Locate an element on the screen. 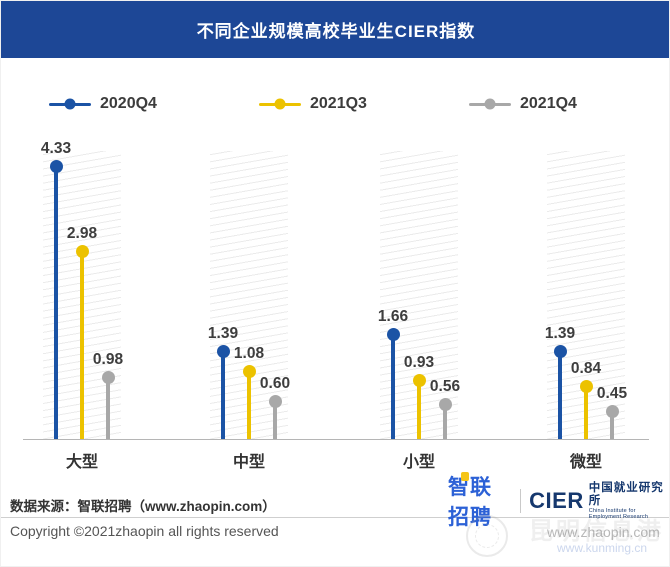  stem-2021Q3-大型 is located at coordinates (82, 345).